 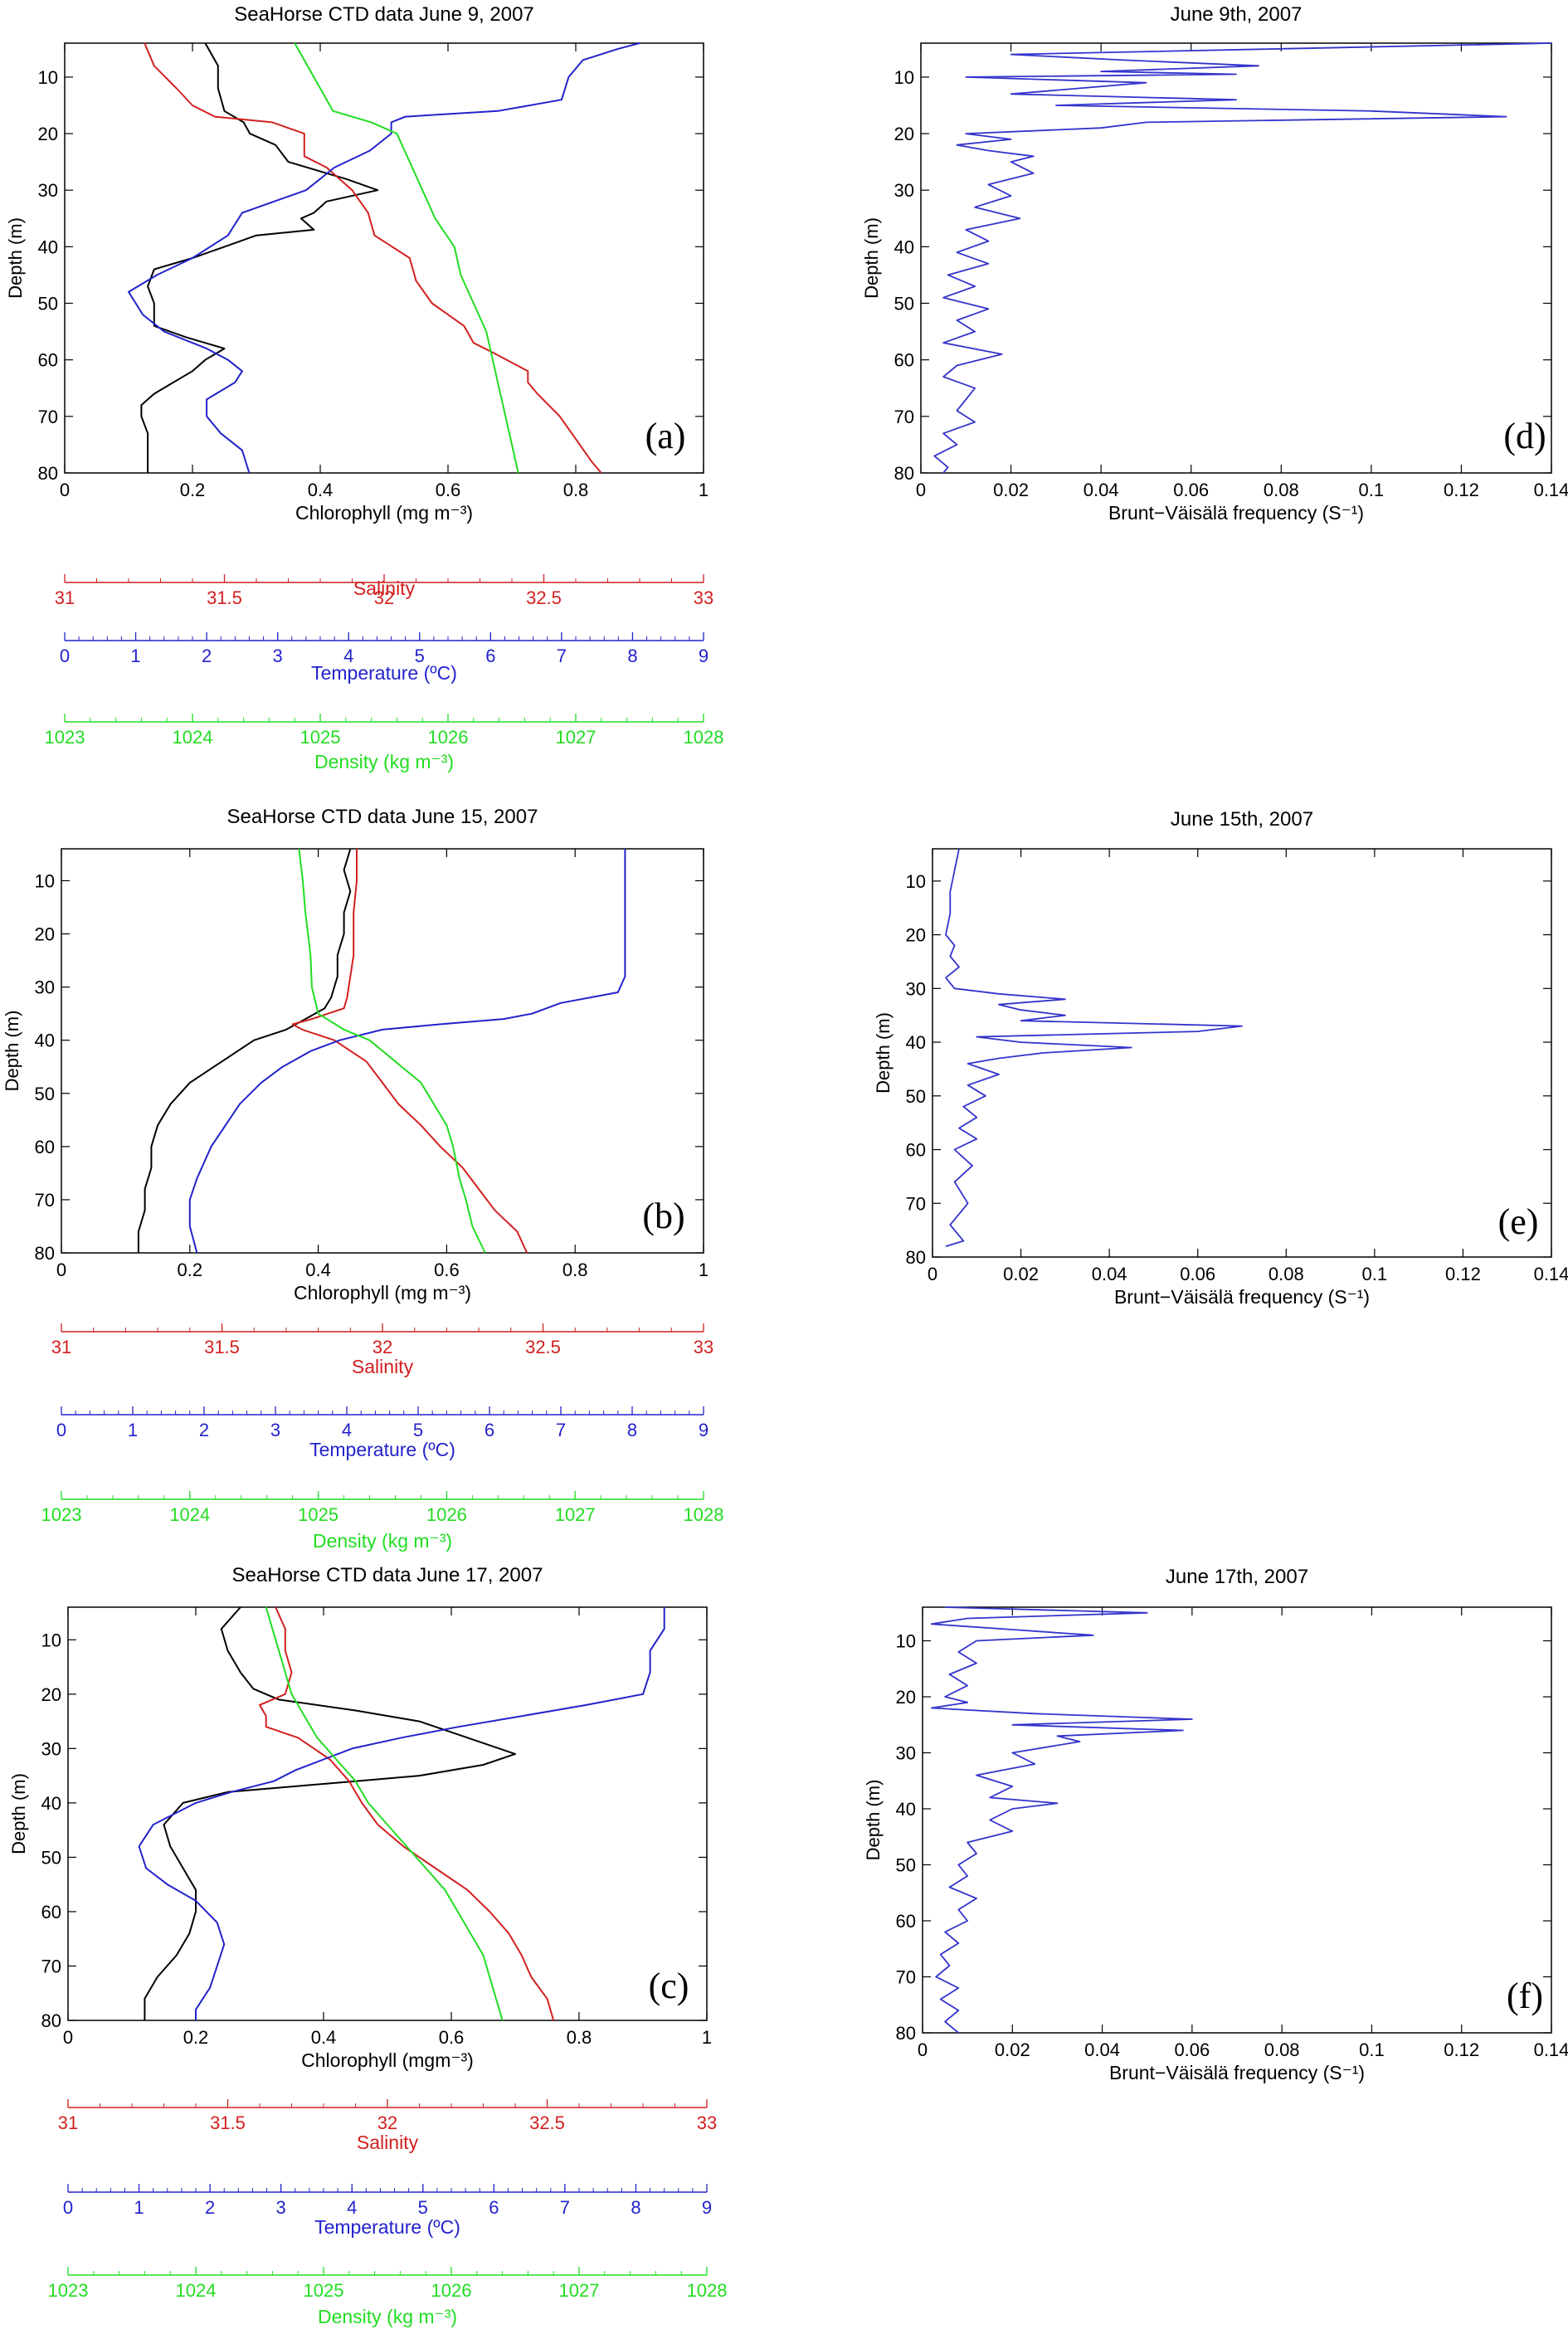 What do you see at coordinates (1061, 1820) in the screenshot?
I see `bv-frequency-line` at bounding box center [1061, 1820].